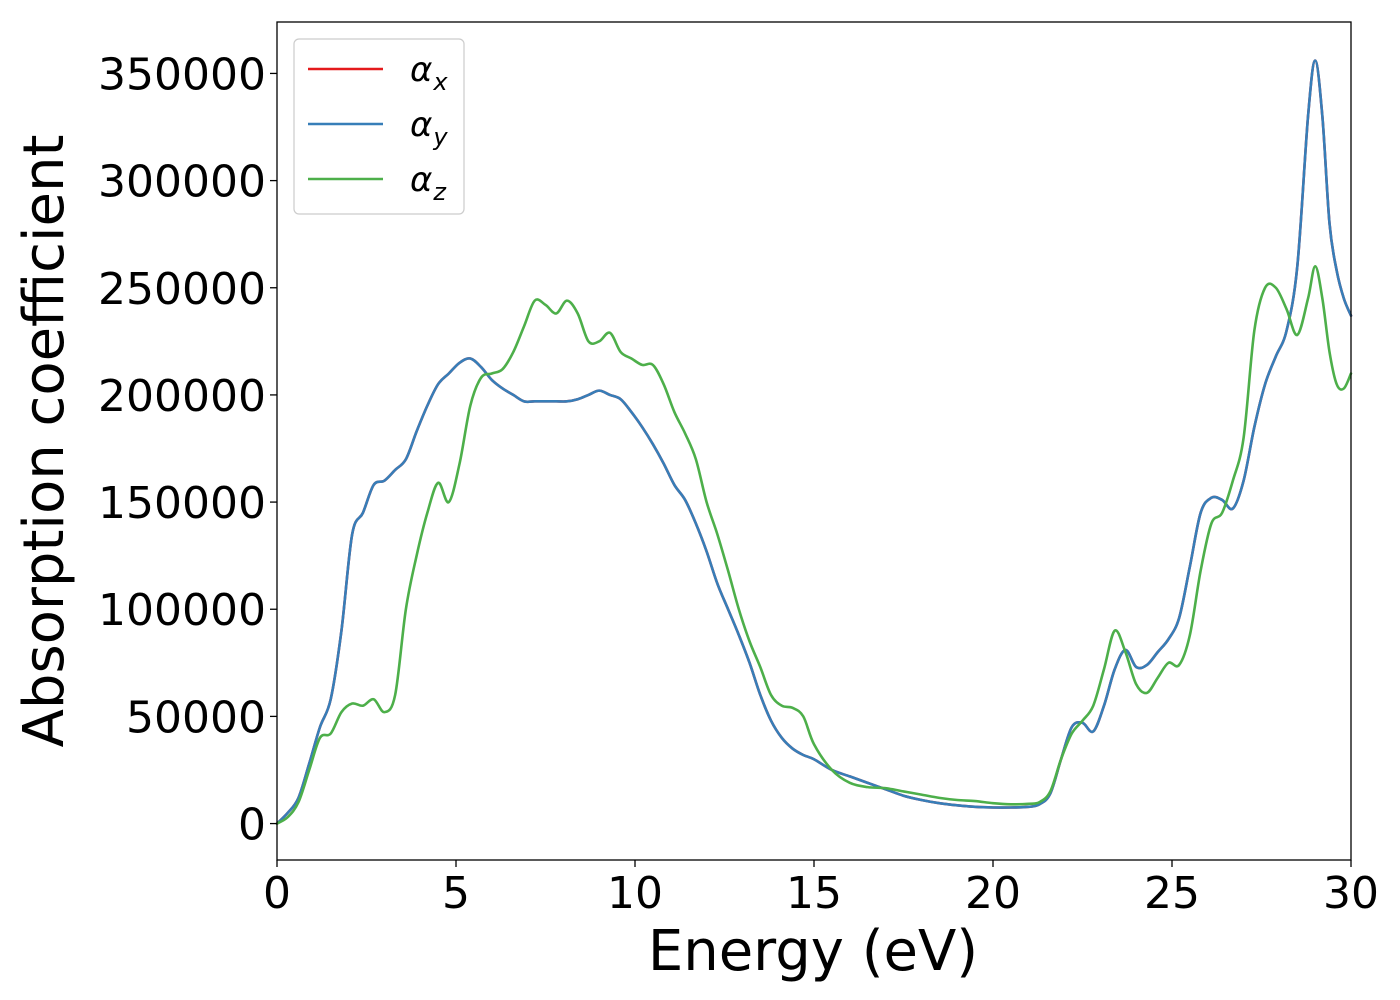  Describe the element at coordinates (440, 137) in the screenshot. I see `legend-subscript: y` at that location.